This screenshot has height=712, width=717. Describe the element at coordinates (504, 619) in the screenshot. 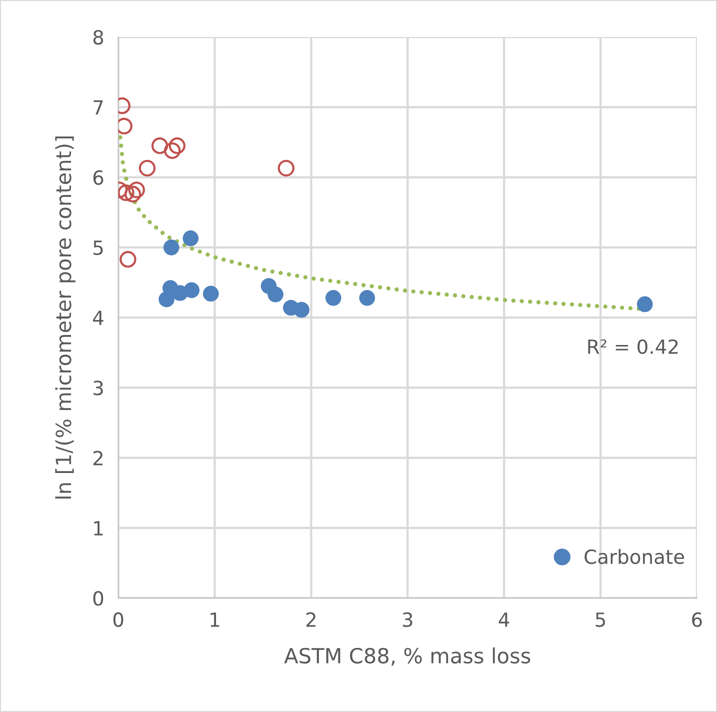

I see `x-tick-label: 4` at that location.